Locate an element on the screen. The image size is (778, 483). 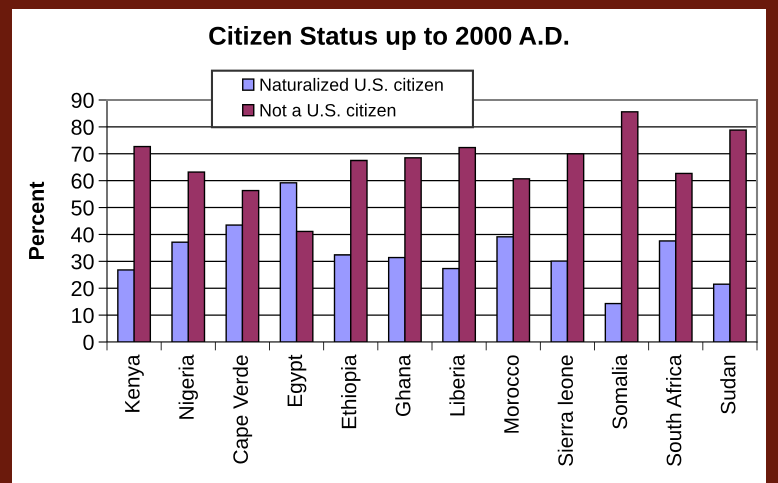
y-axis-title: Percent is located at coordinates (36, 221).